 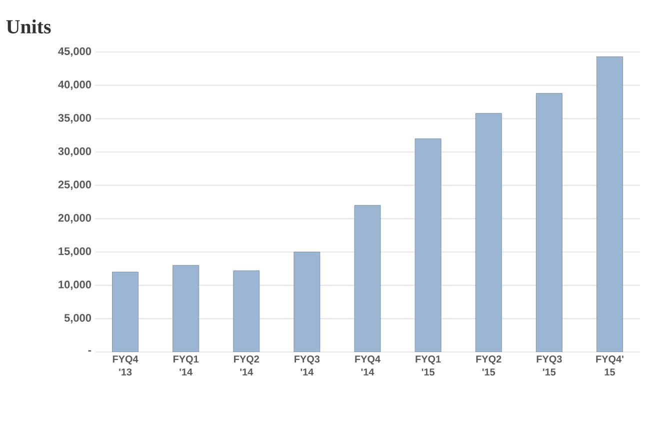 What do you see at coordinates (186, 366) in the screenshot?
I see `x-tick-label: FYQ1 '14` at bounding box center [186, 366].